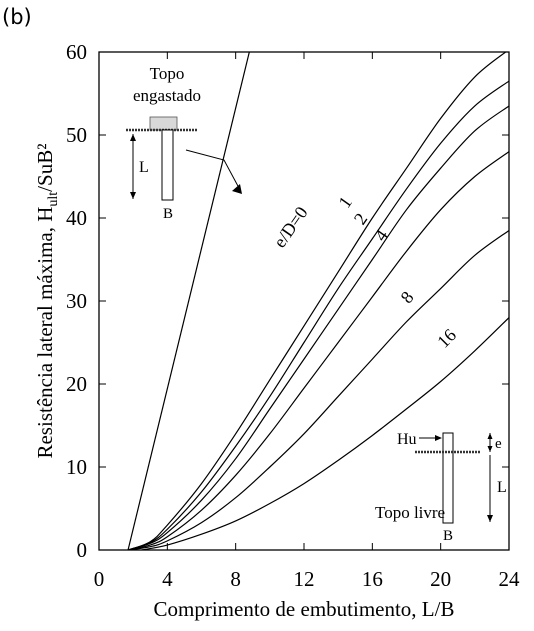  I want to click on fixed-head-caption-line2: engastado, so click(167, 95).